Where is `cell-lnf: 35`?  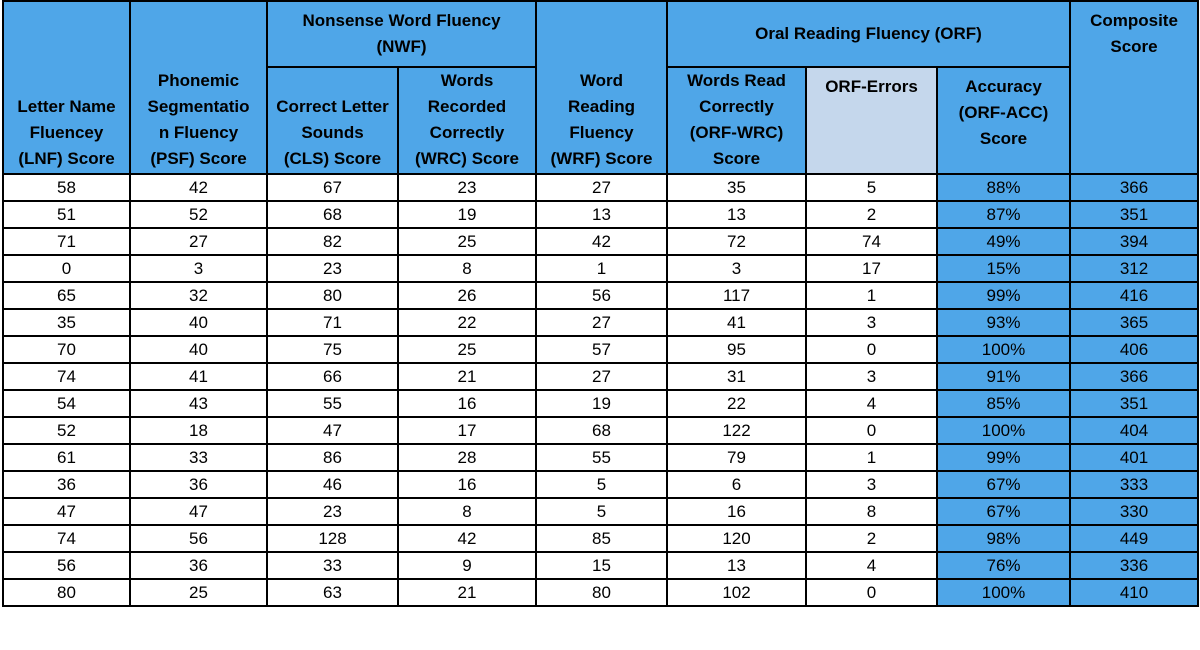
cell-lnf: 35 is located at coordinates (66, 322).